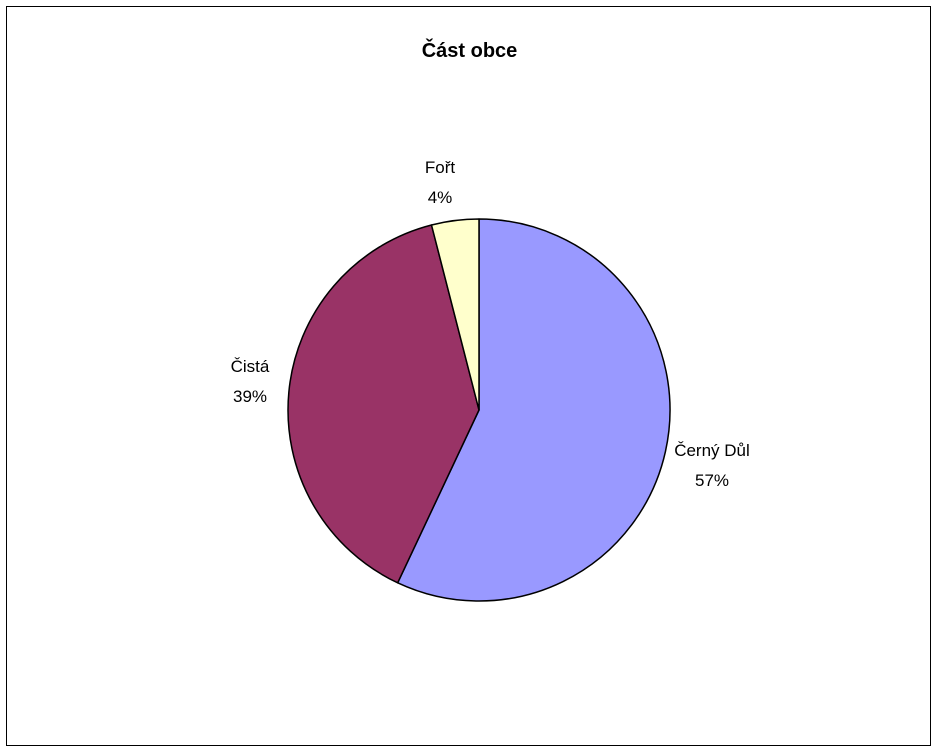 The height and width of the screenshot is (746, 939). I want to click on slice-percent-0: 57%, so click(712, 480).